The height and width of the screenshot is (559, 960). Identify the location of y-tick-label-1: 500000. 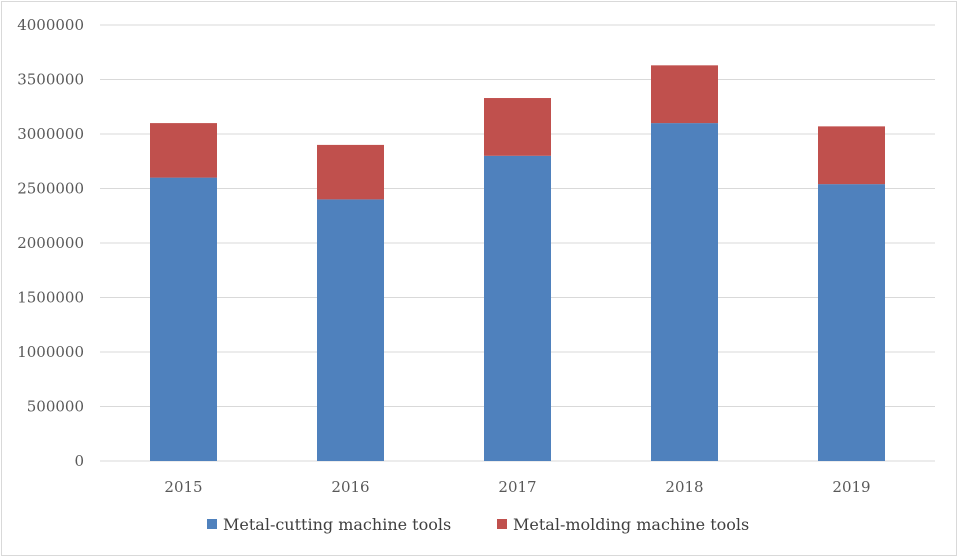
(55, 407).